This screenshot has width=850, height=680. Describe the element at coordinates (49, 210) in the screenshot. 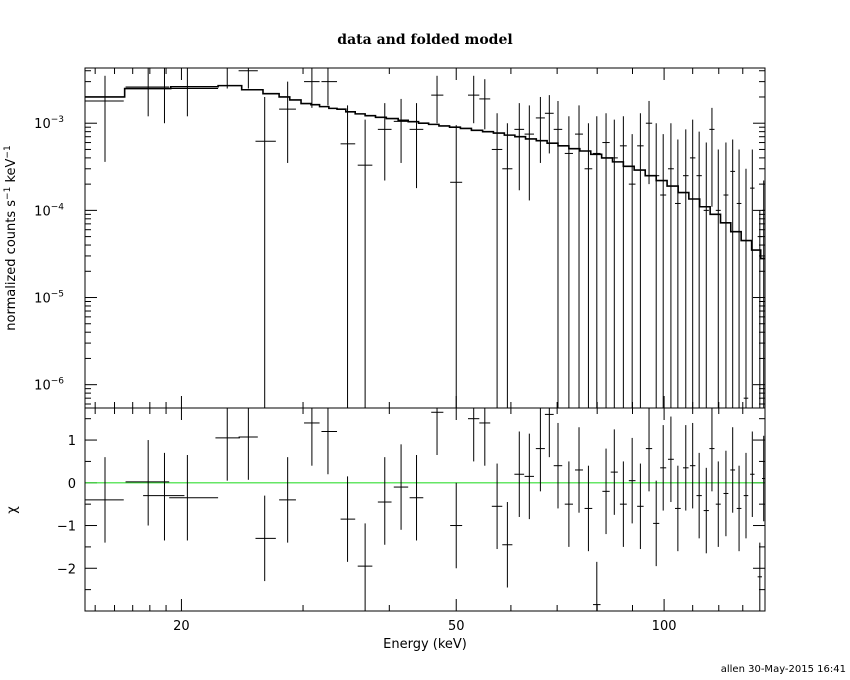

I see `y-tick-label: 10⁻⁴` at that location.